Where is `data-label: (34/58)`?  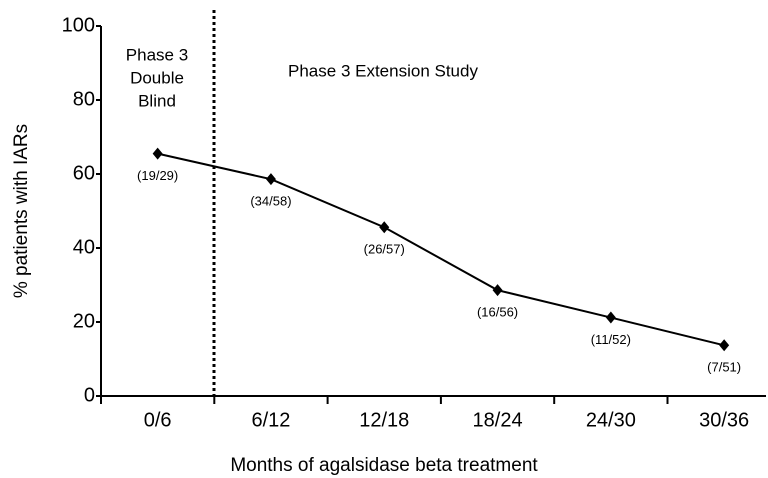 data-label: (34/58) is located at coordinates (270, 201).